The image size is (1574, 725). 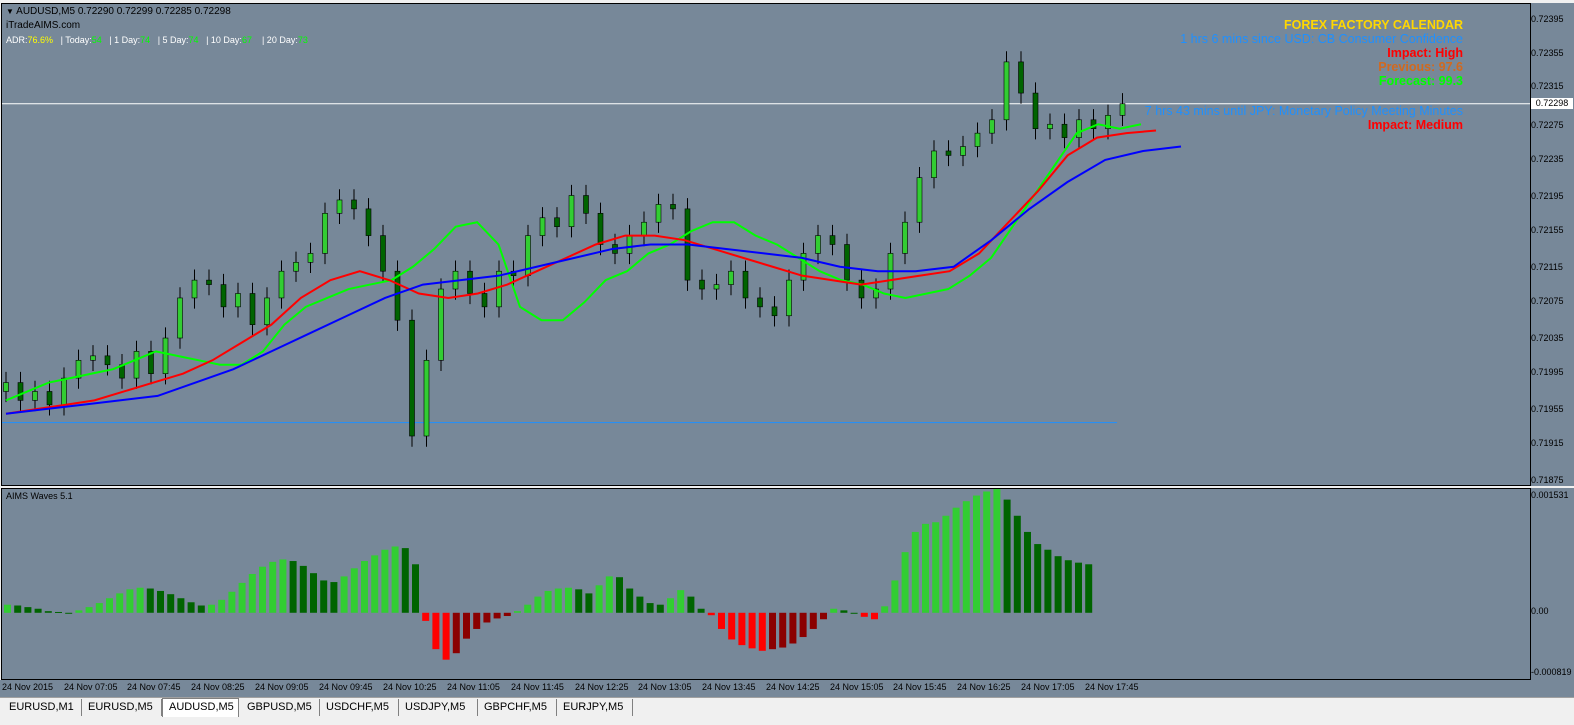 What do you see at coordinates (410, 687) in the screenshot?
I see `time-tick: 24 Nov 10:25` at bounding box center [410, 687].